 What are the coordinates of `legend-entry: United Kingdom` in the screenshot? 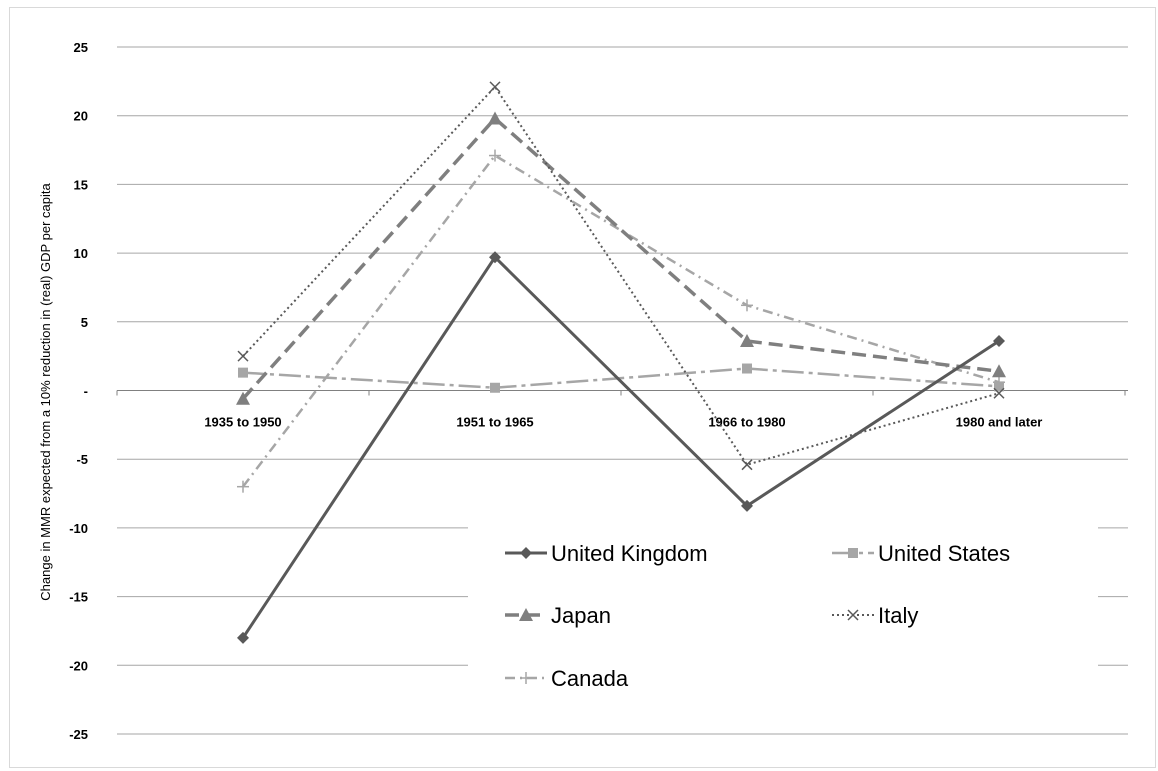 It's located at (606, 553).